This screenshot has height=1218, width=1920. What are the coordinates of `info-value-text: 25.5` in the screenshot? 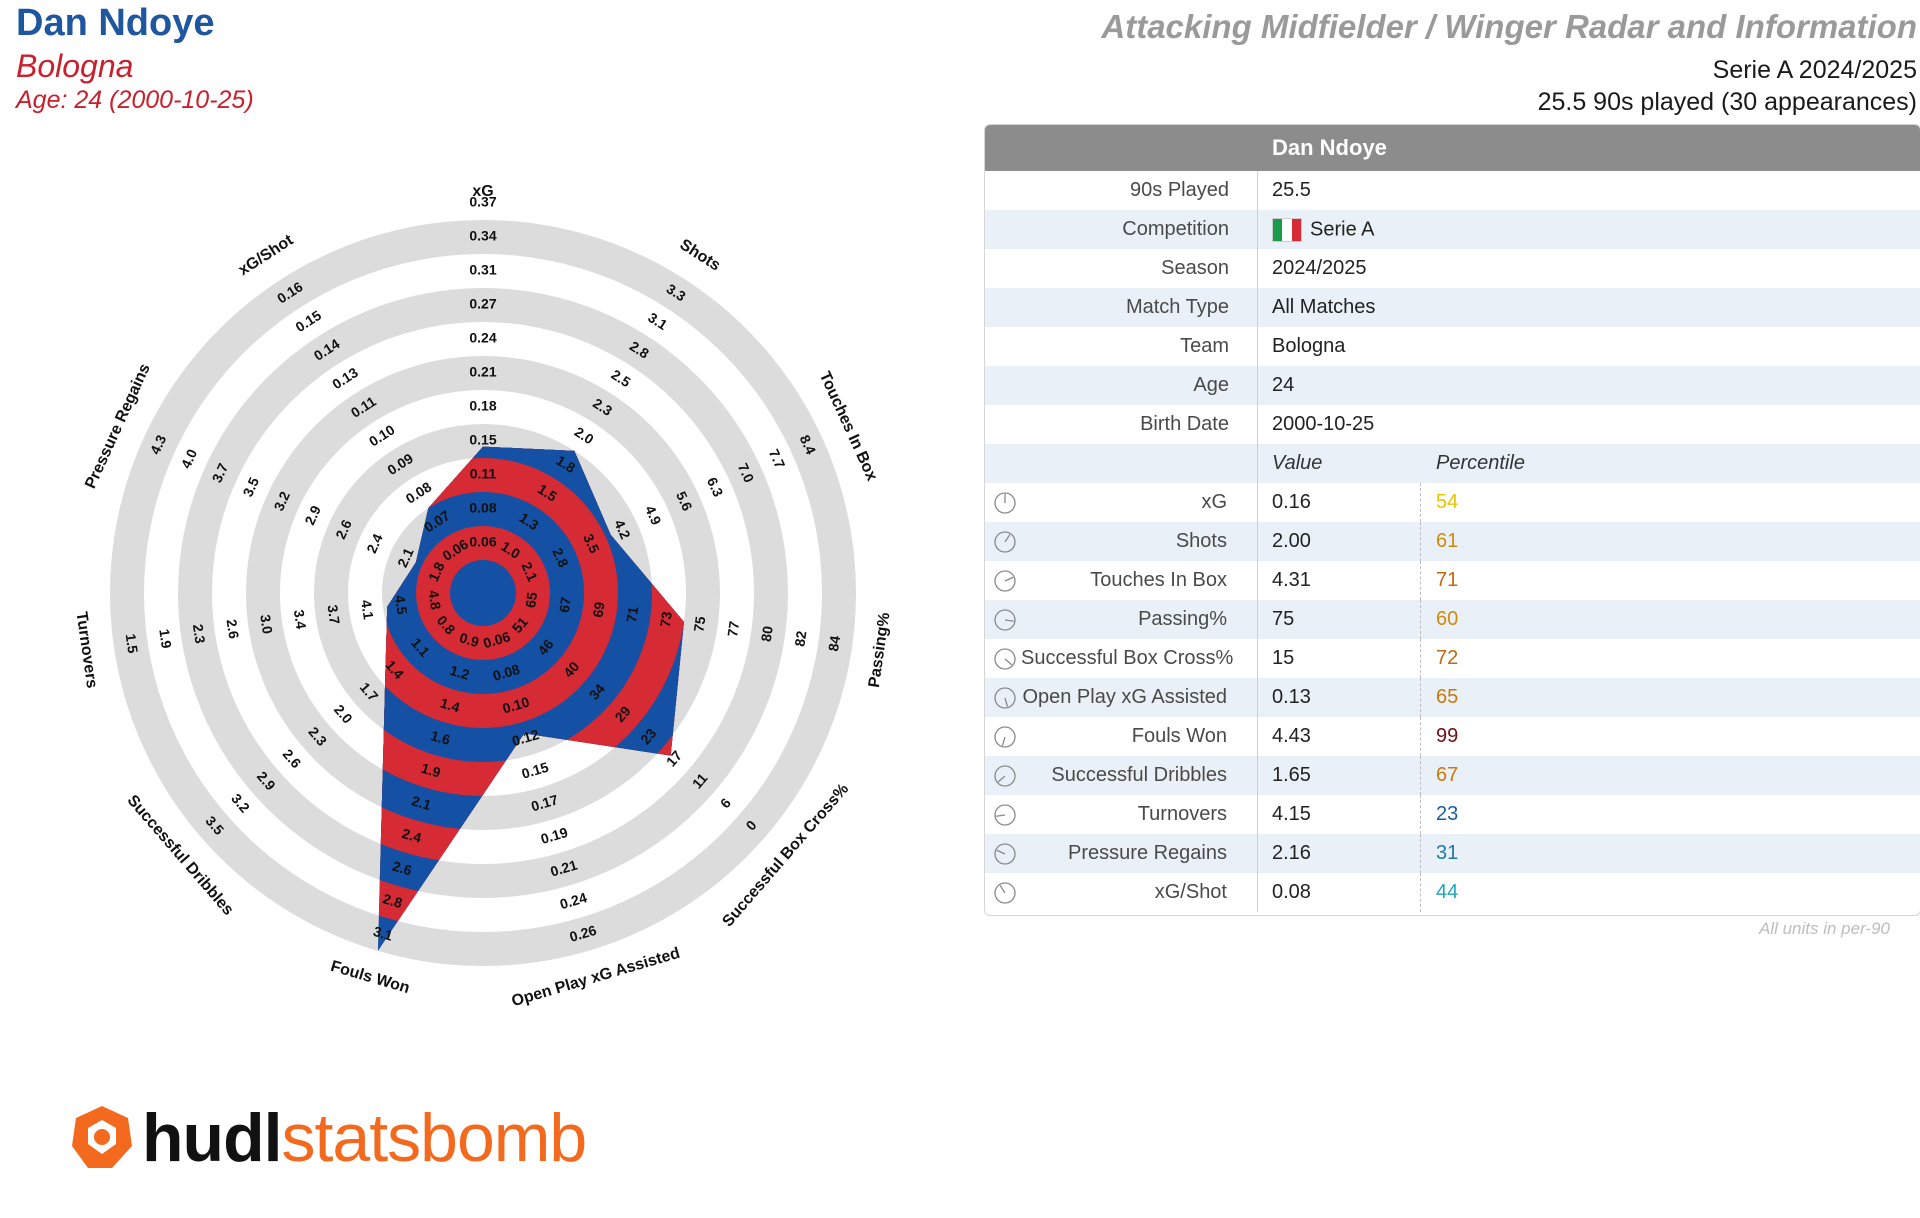 It's located at (1291, 190).